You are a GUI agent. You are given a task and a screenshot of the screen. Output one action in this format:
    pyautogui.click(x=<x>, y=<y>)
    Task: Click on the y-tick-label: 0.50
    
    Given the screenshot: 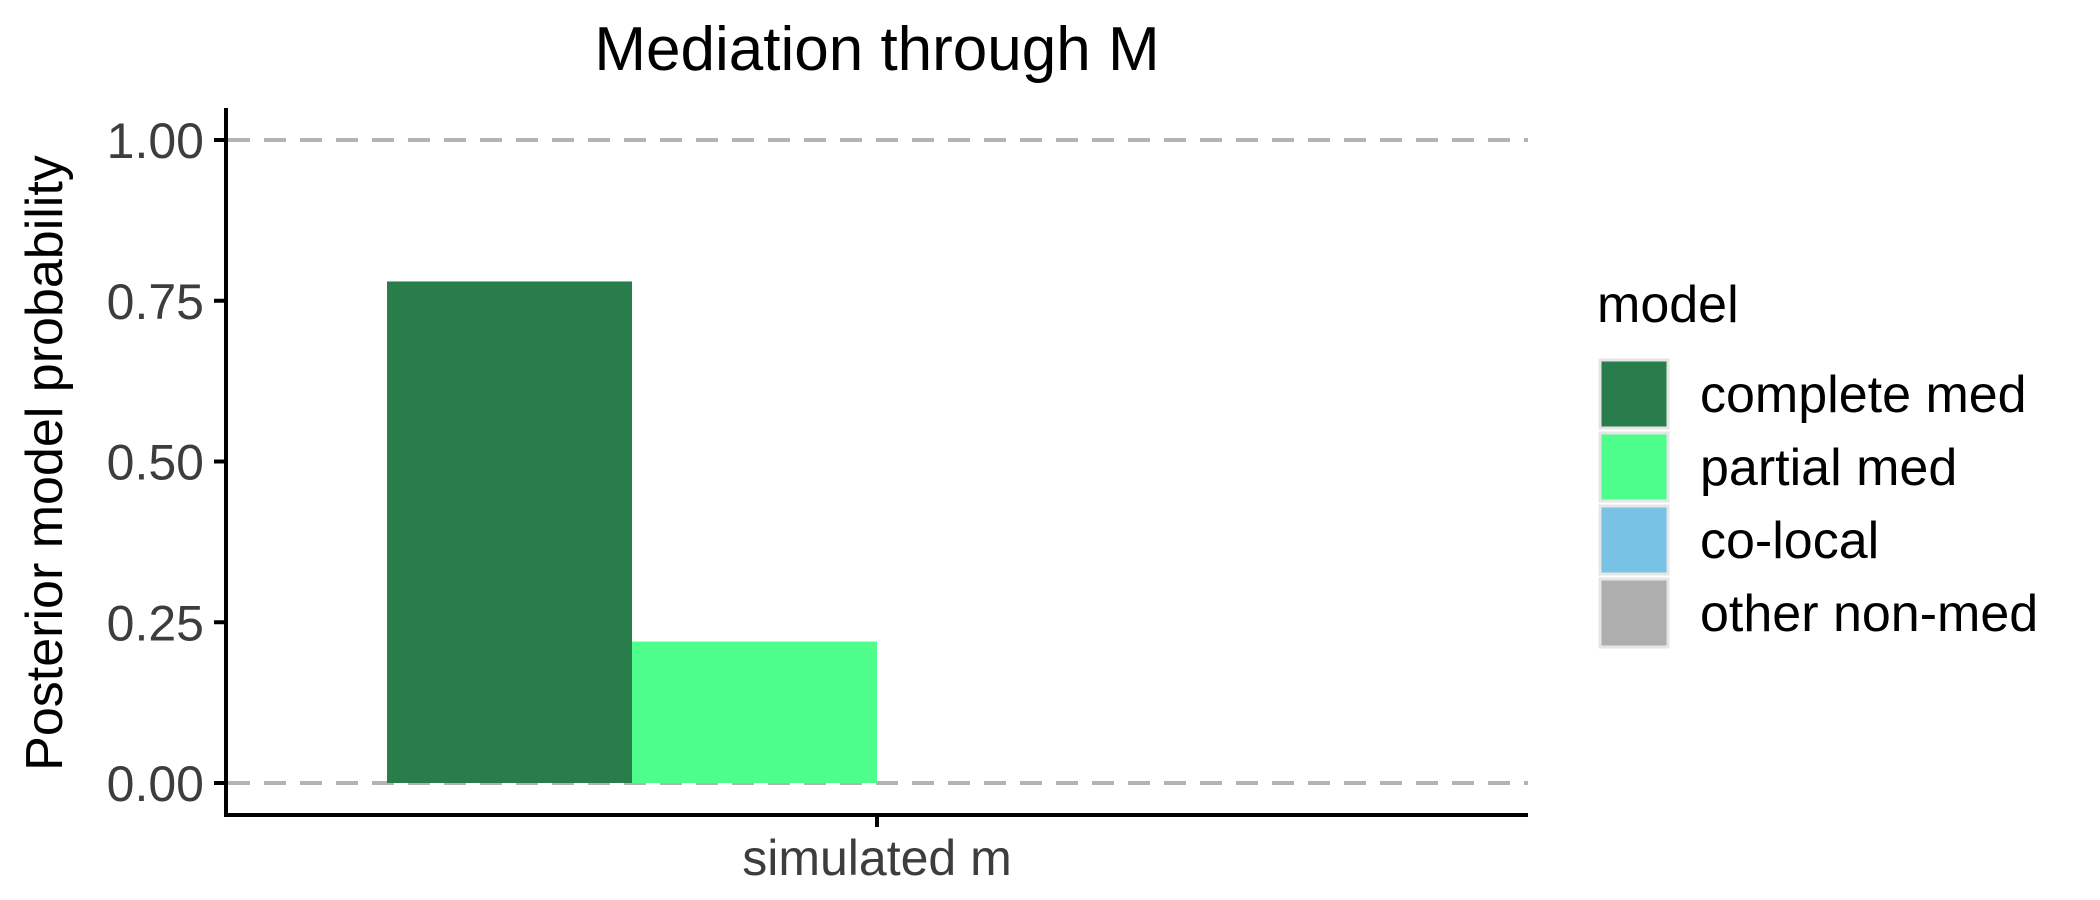 What is the action you would take?
    pyautogui.click(x=155, y=463)
    